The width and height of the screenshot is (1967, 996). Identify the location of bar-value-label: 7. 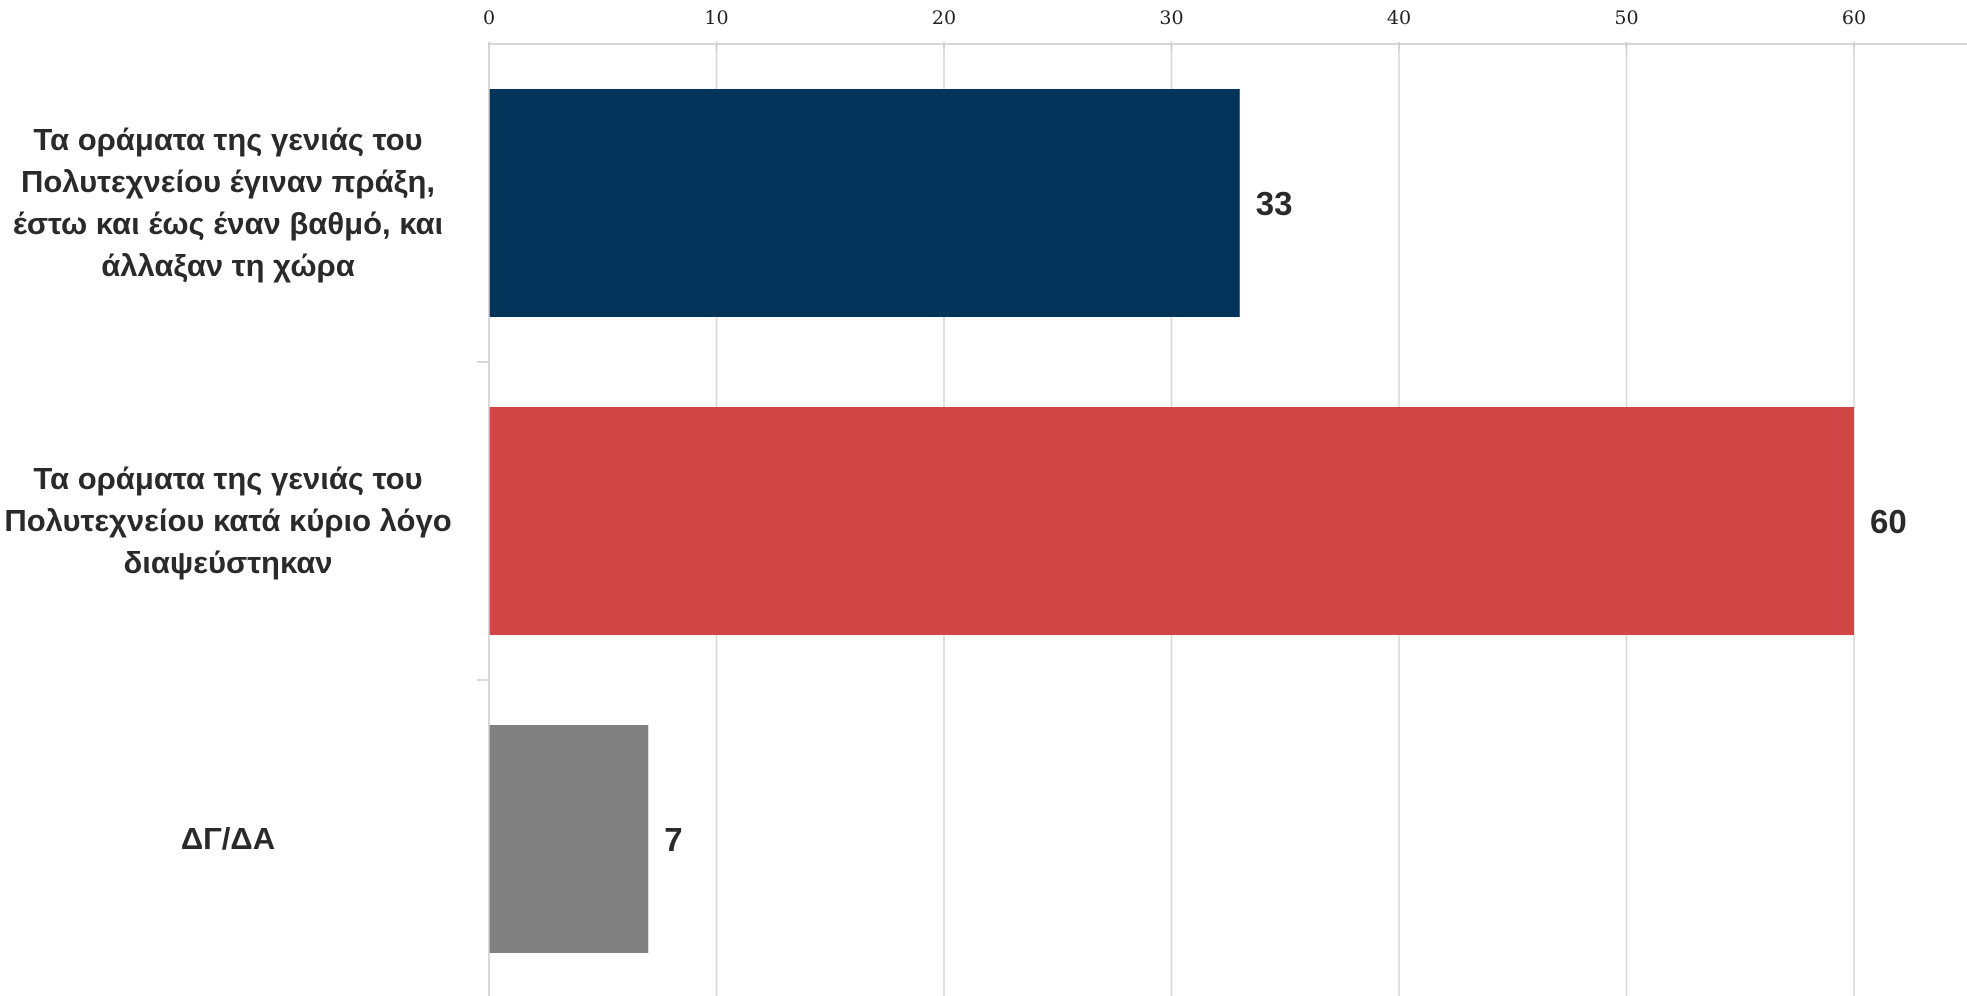
(673, 839).